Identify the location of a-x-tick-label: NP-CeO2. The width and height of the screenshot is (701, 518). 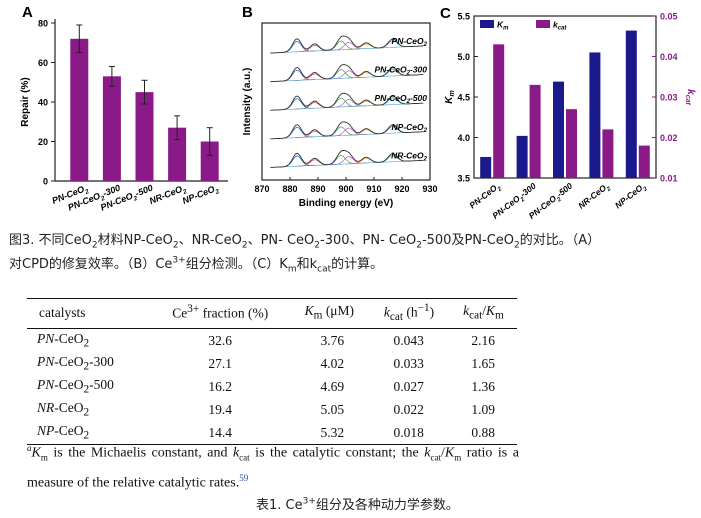
(201, 195).